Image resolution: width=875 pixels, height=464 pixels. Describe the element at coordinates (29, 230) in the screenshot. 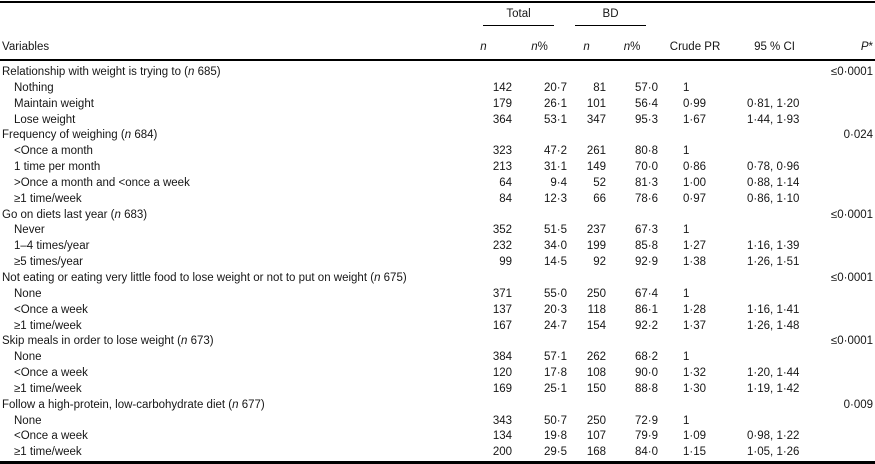

I see `category-label: Never` at that location.